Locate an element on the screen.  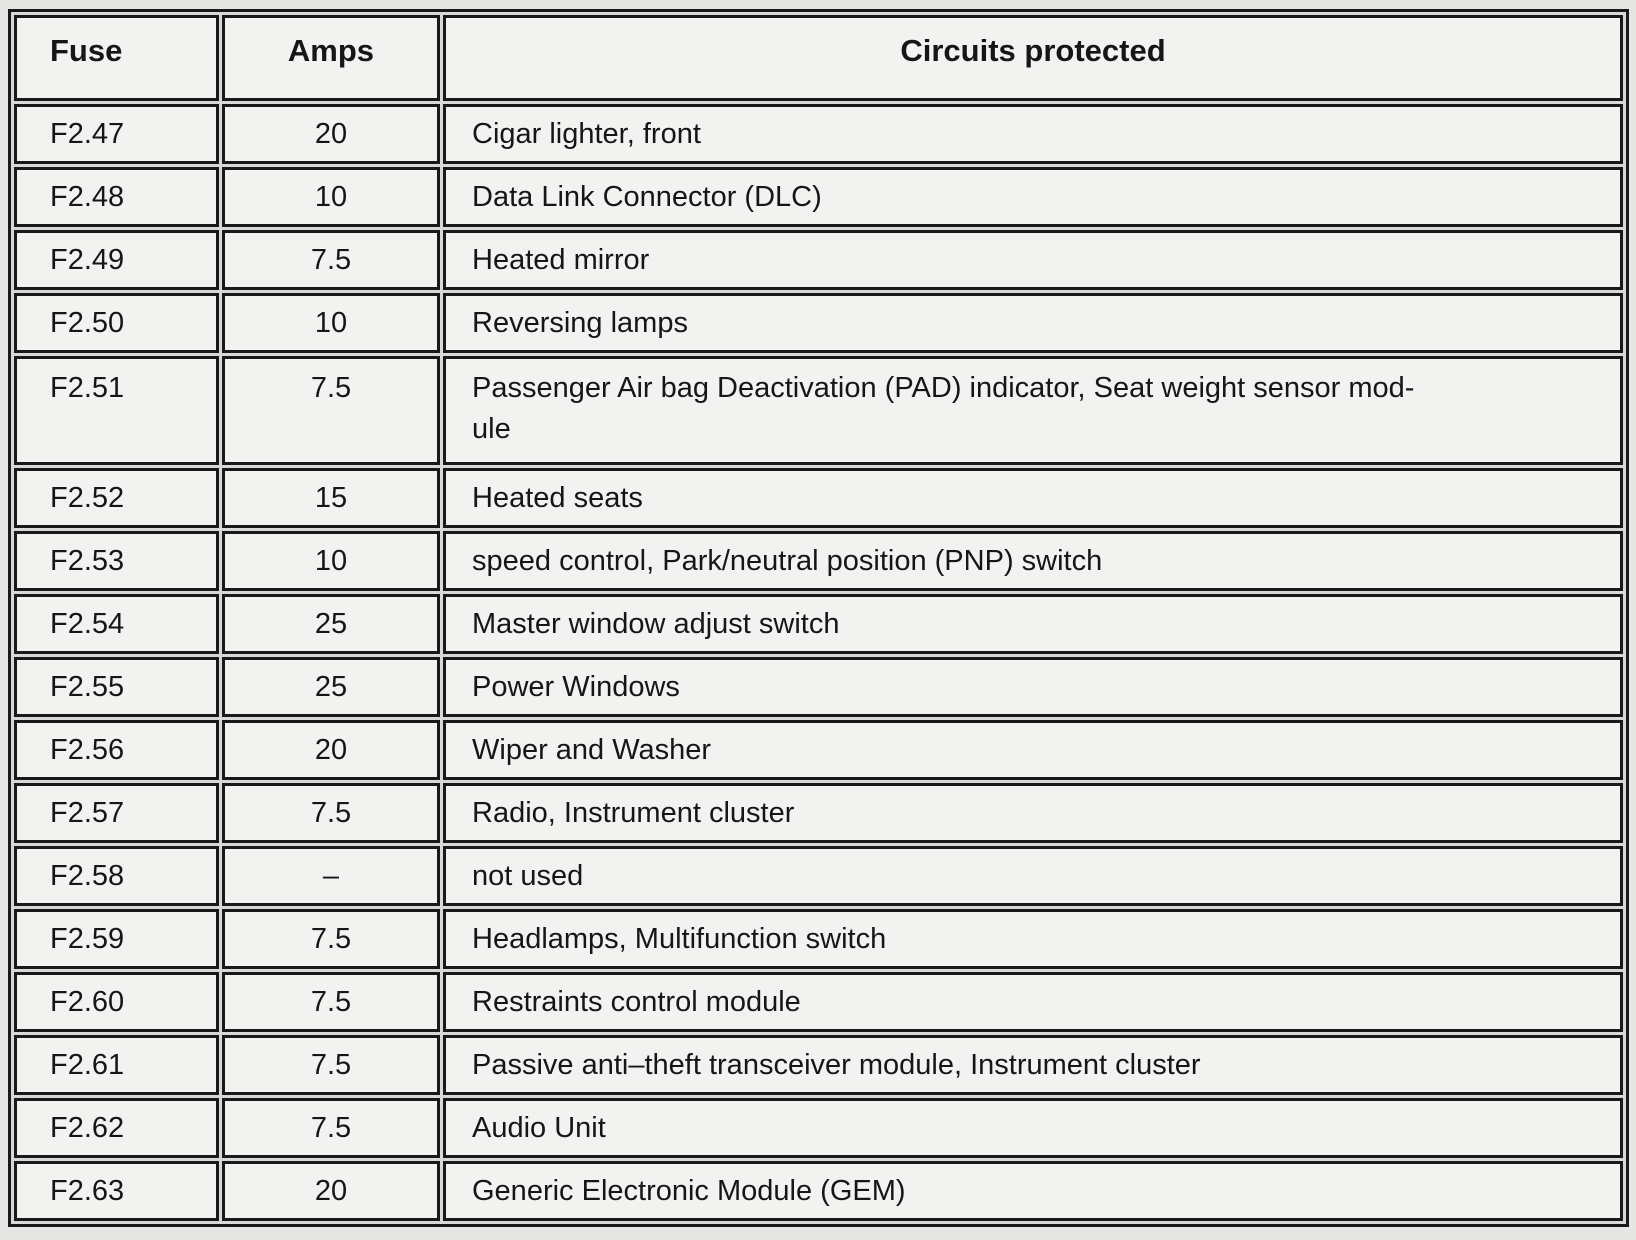
fuse-cell: F2.59 is located at coordinates (116, 938).